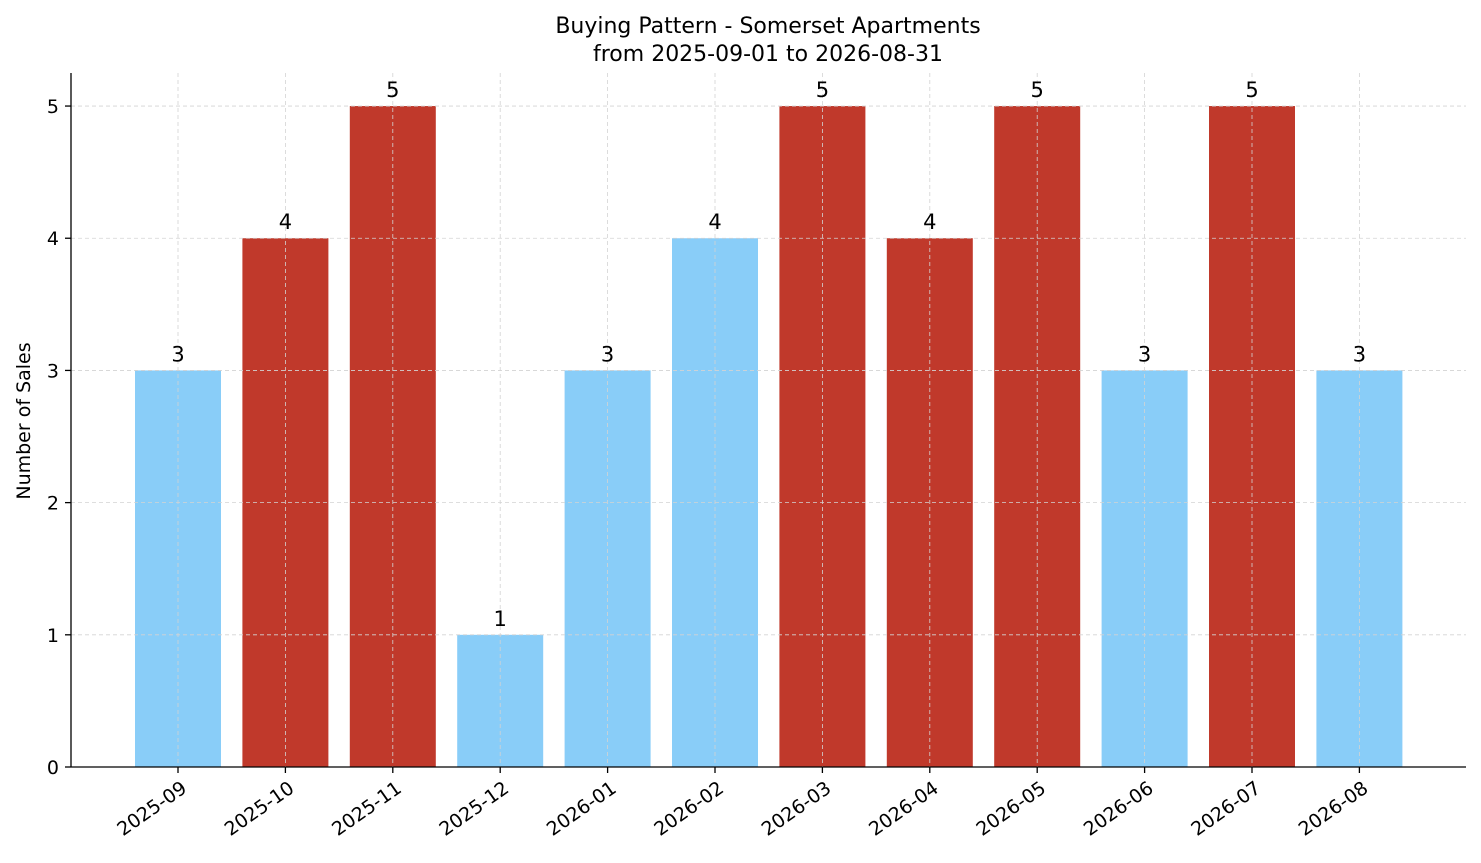 The width and height of the screenshot is (1481, 863). I want to click on x-tick-label: 2025-11, so click(367, 809).